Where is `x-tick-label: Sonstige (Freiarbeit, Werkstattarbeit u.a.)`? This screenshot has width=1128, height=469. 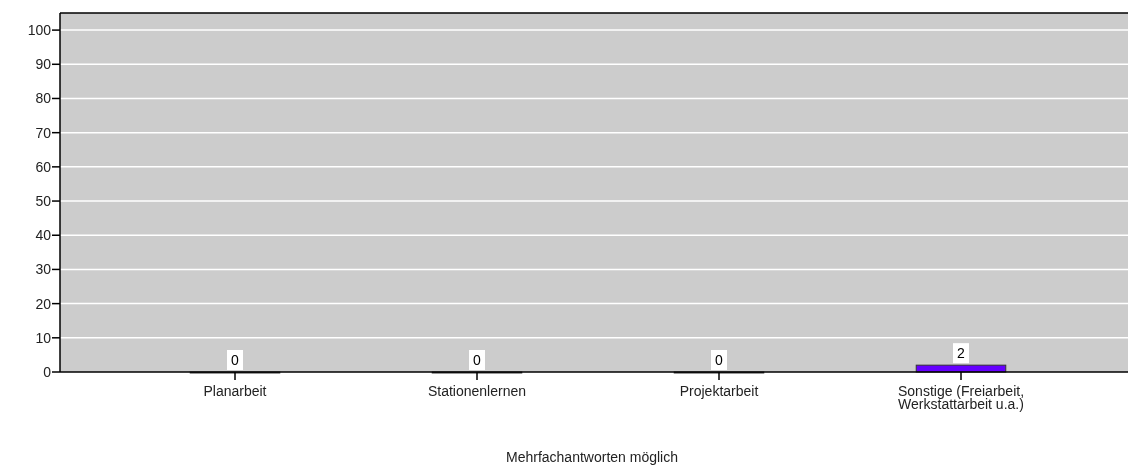 x-tick-label: Sonstige (Freiarbeit, Werkstattarbeit u.a.) is located at coordinates (961, 397).